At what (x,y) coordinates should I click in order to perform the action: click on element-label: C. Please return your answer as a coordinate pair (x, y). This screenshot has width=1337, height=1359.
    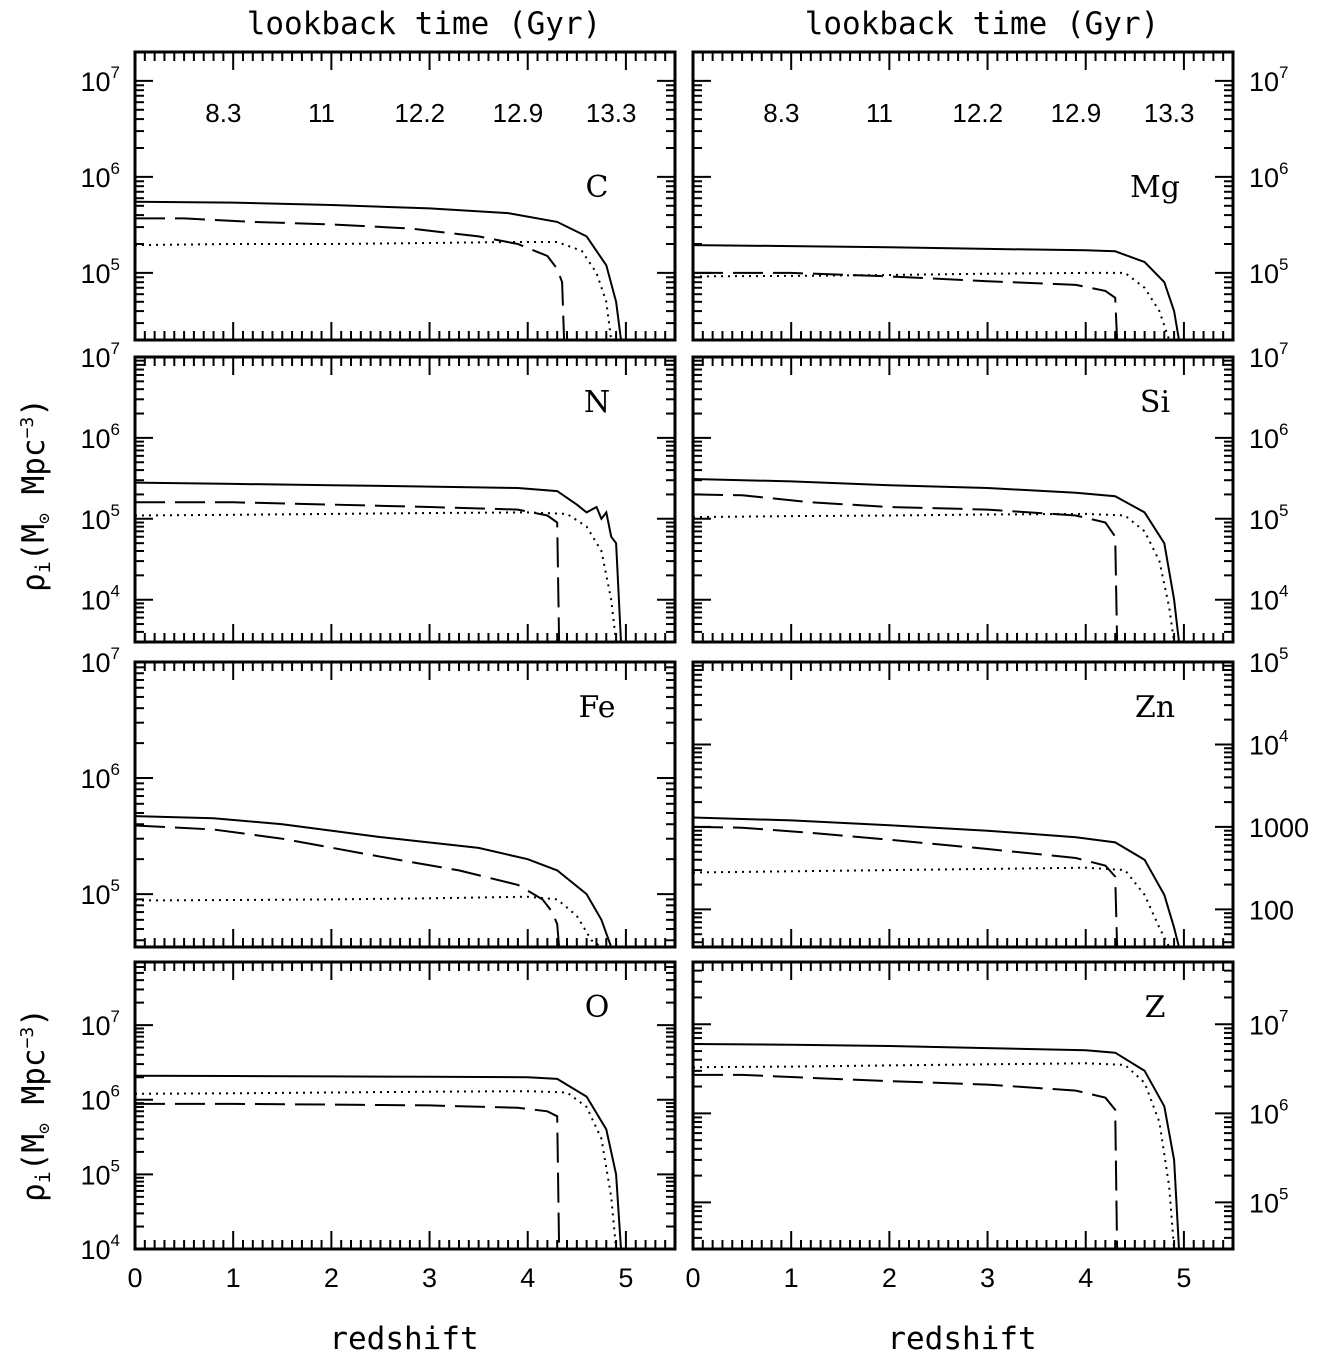
    Looking at the image, I should click on (597, 187).